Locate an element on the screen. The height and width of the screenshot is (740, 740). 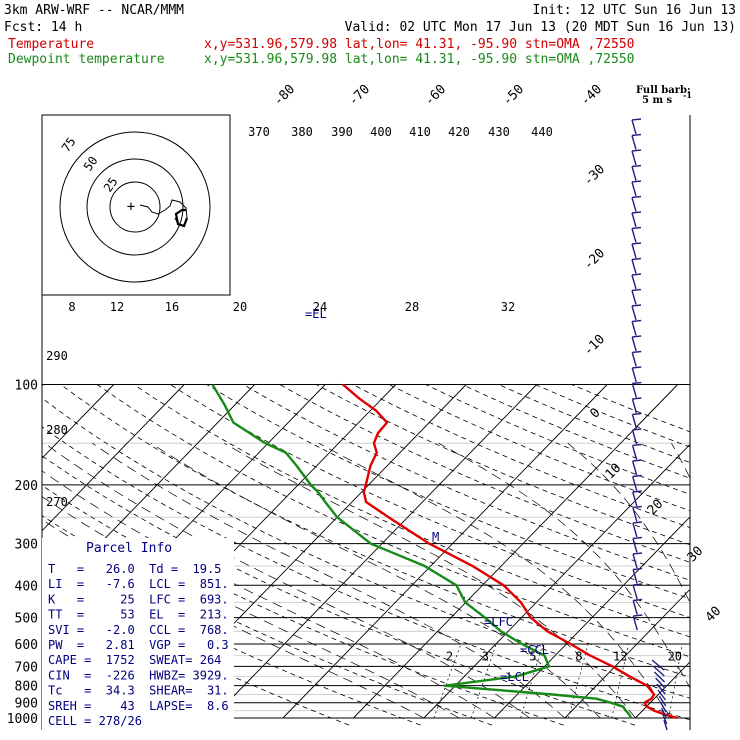
hodograph-axis-label: 32 is located at coordinates (508, 307).